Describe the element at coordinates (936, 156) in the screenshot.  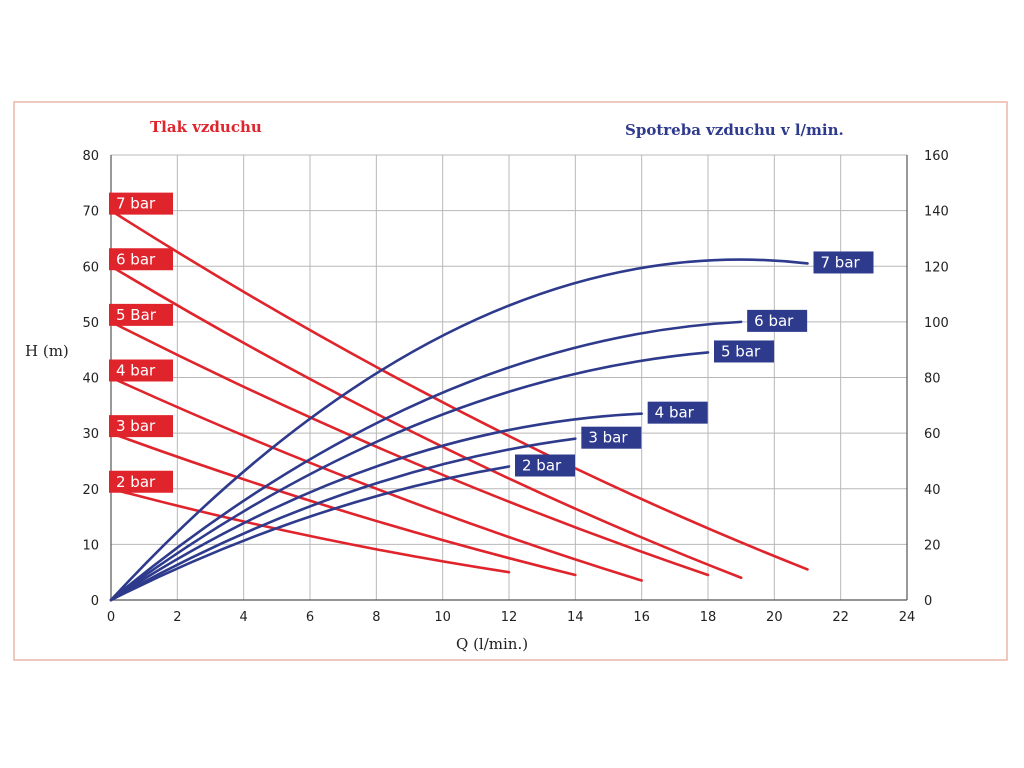
I see `y2-tick-label: 160` at that location.